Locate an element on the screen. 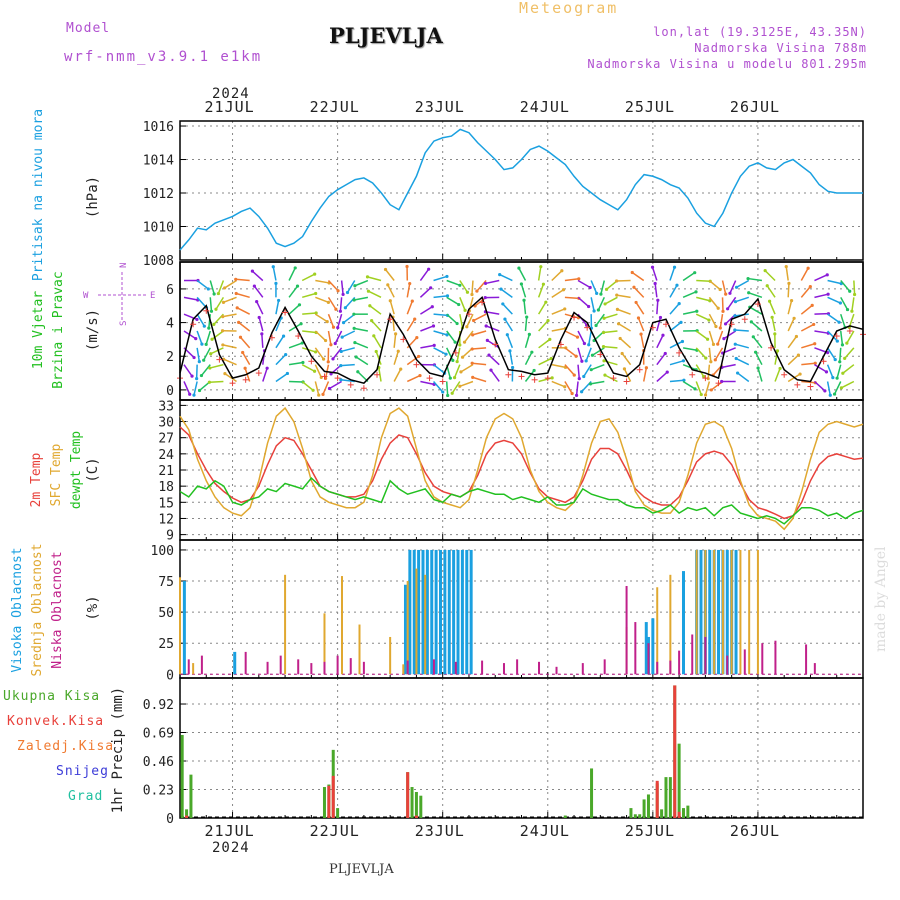 The image size is (900, 900). temp-side-label-3: dewpt Temp is located at coordinates (76, 470).